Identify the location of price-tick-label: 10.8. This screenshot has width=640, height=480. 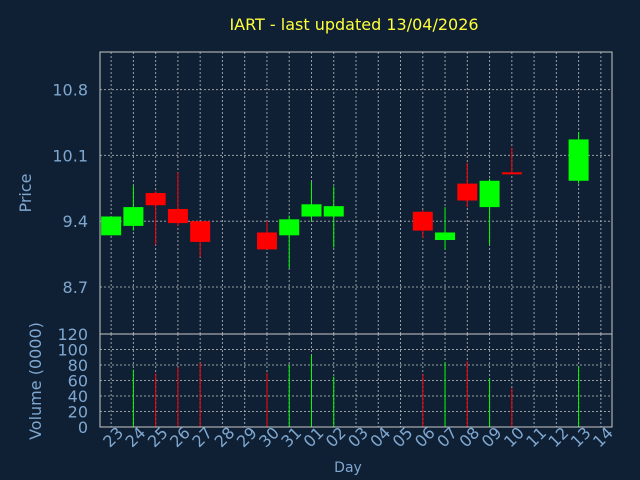
(70, 90).